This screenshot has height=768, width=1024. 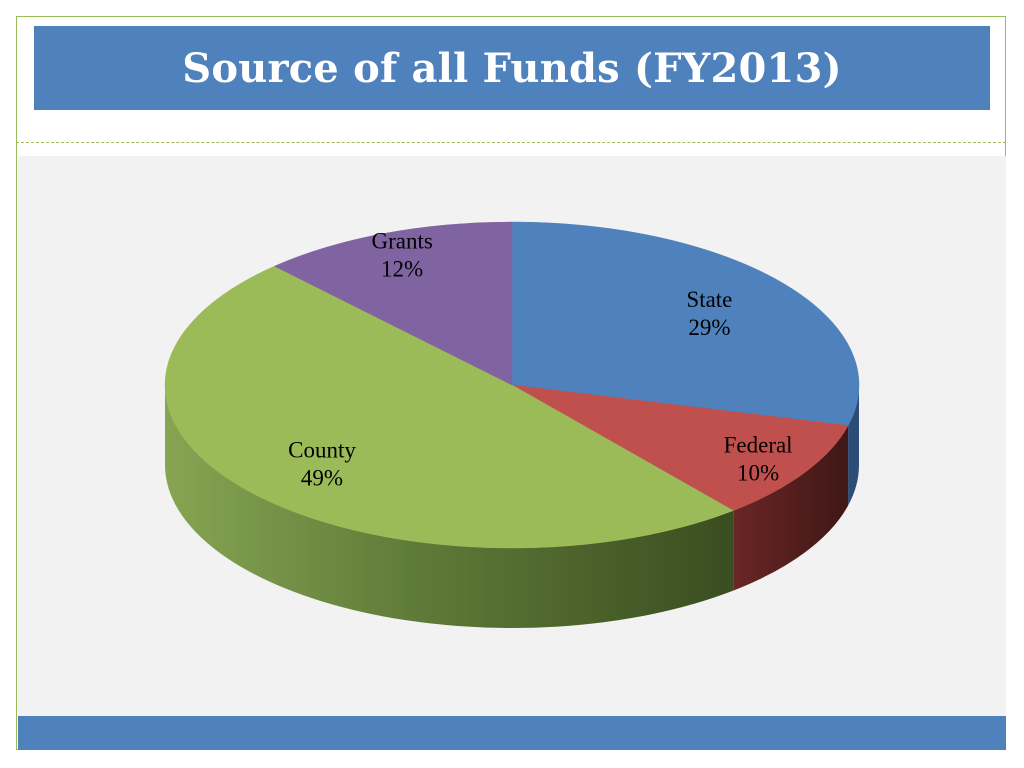 What do you see at coordinates (709, 299) in the screenshot?
I see `data-label-state-name: State` at bounding box center [709, 299].